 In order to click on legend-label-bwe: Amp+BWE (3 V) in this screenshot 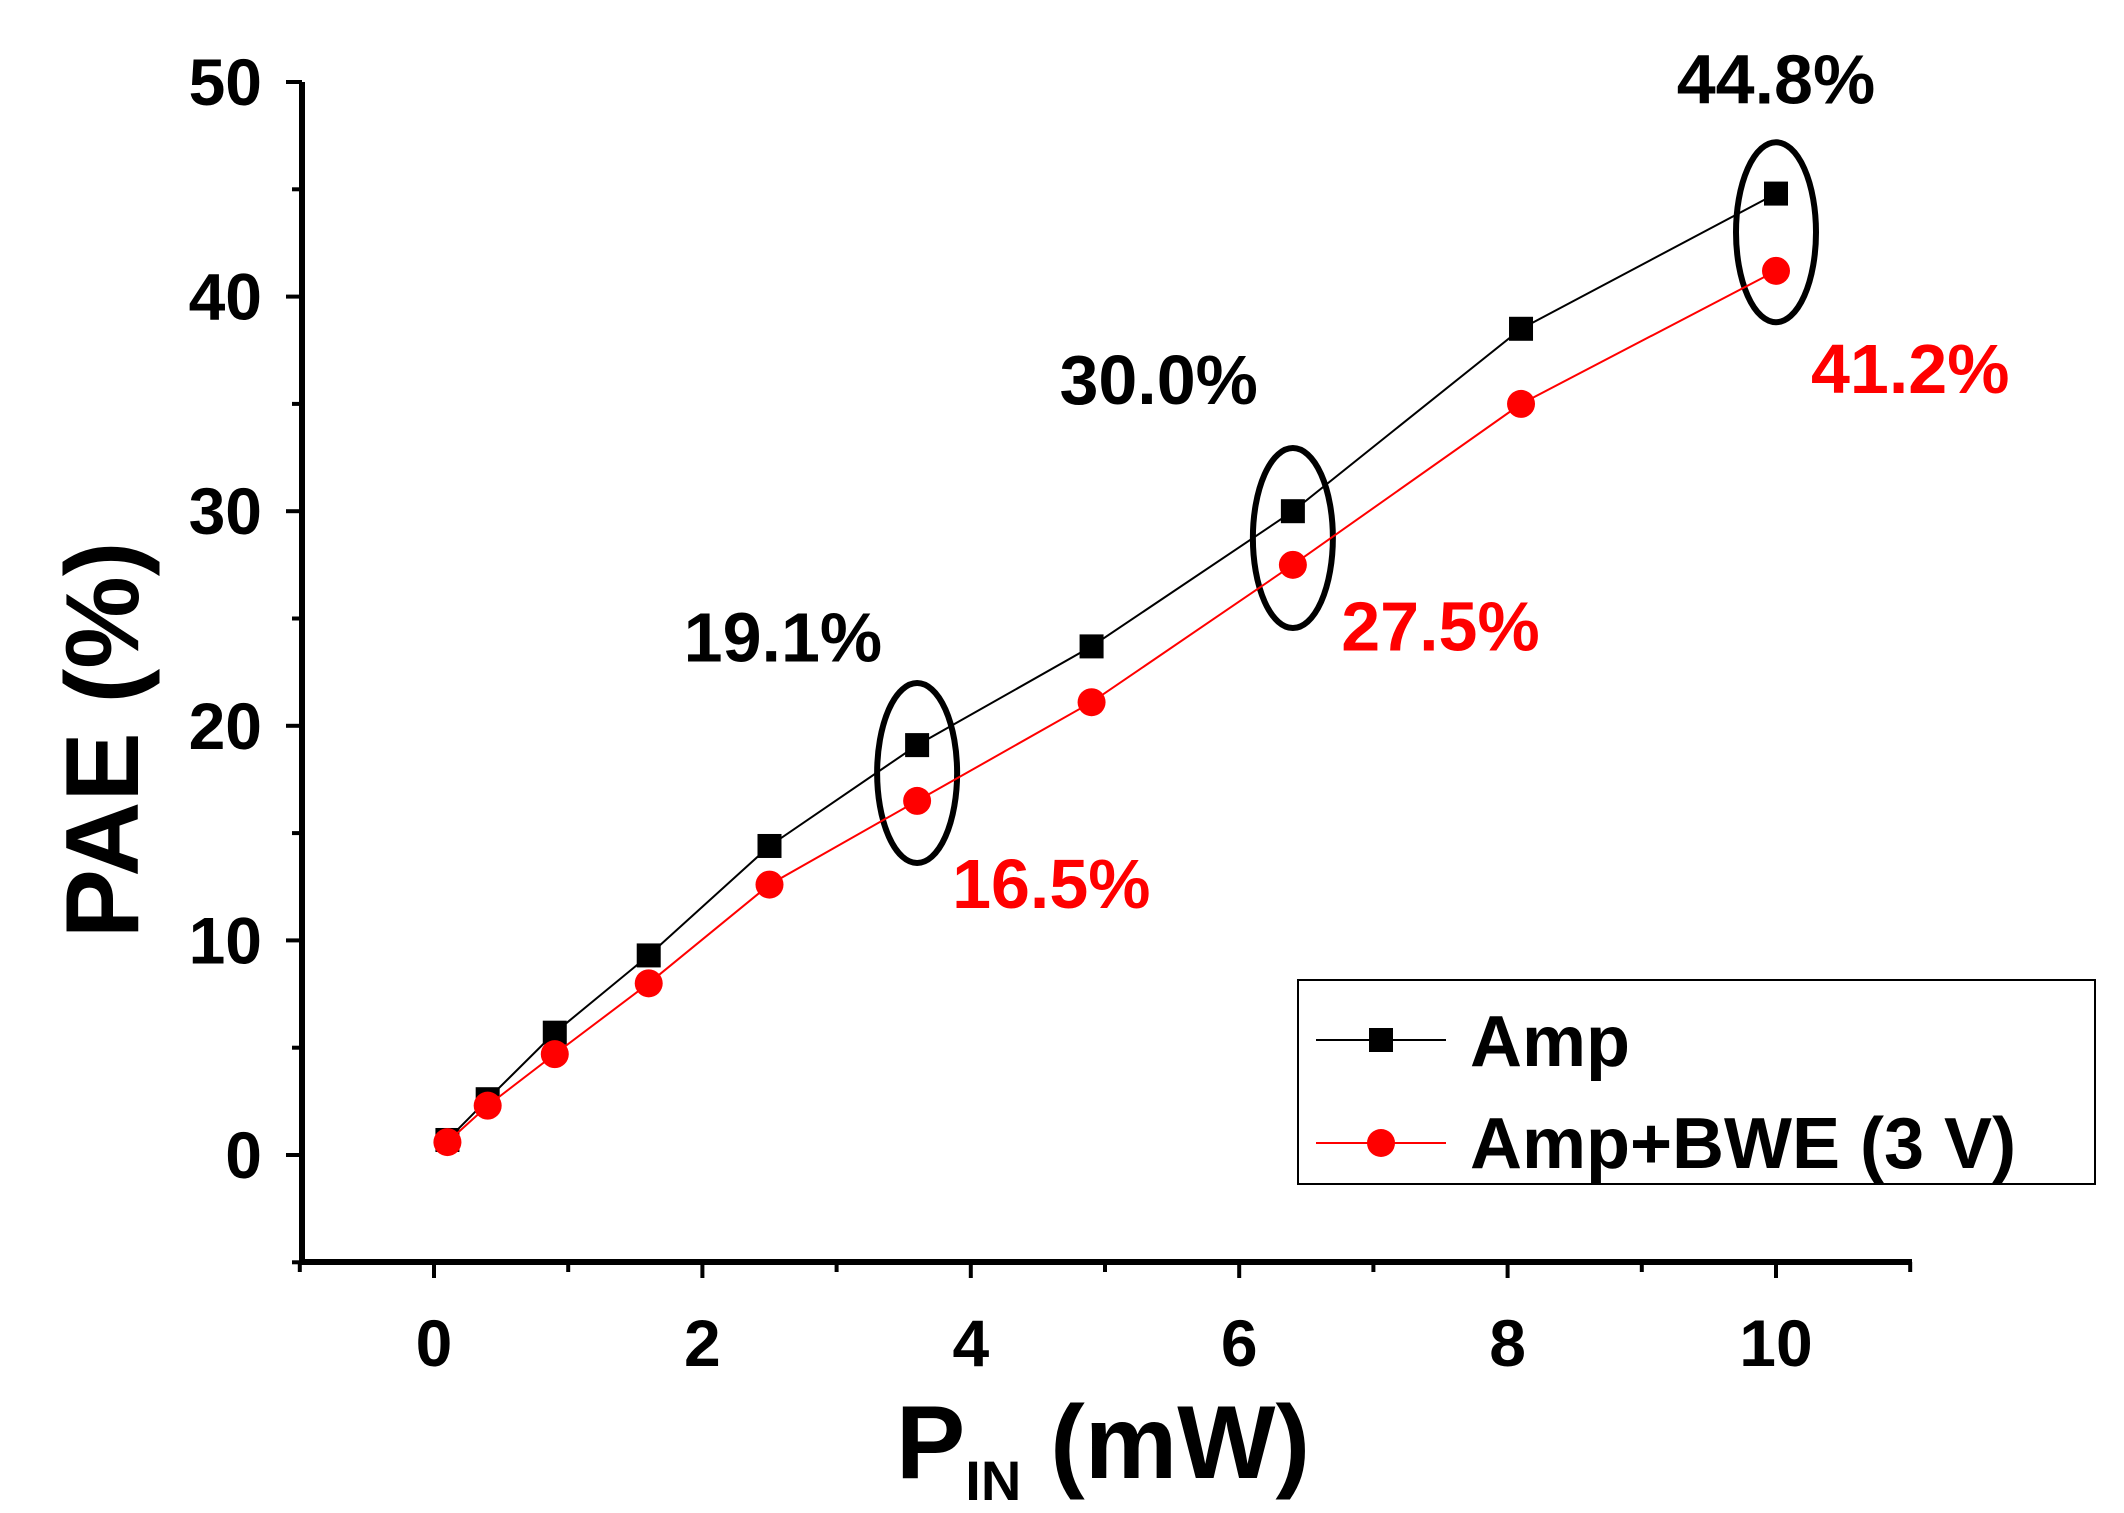, I will do `click(1743, 1144)`.